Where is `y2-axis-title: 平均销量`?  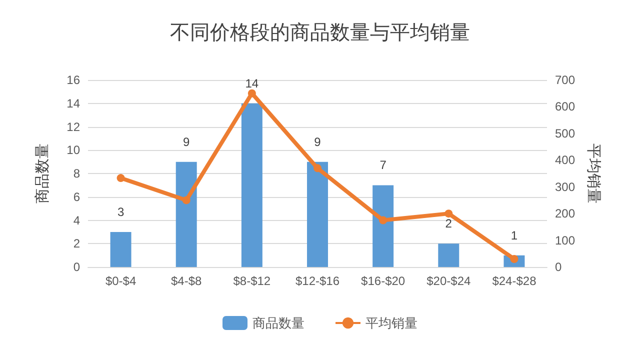 y2-axis-title: 平均销量 is located at coordinates (593, 174).